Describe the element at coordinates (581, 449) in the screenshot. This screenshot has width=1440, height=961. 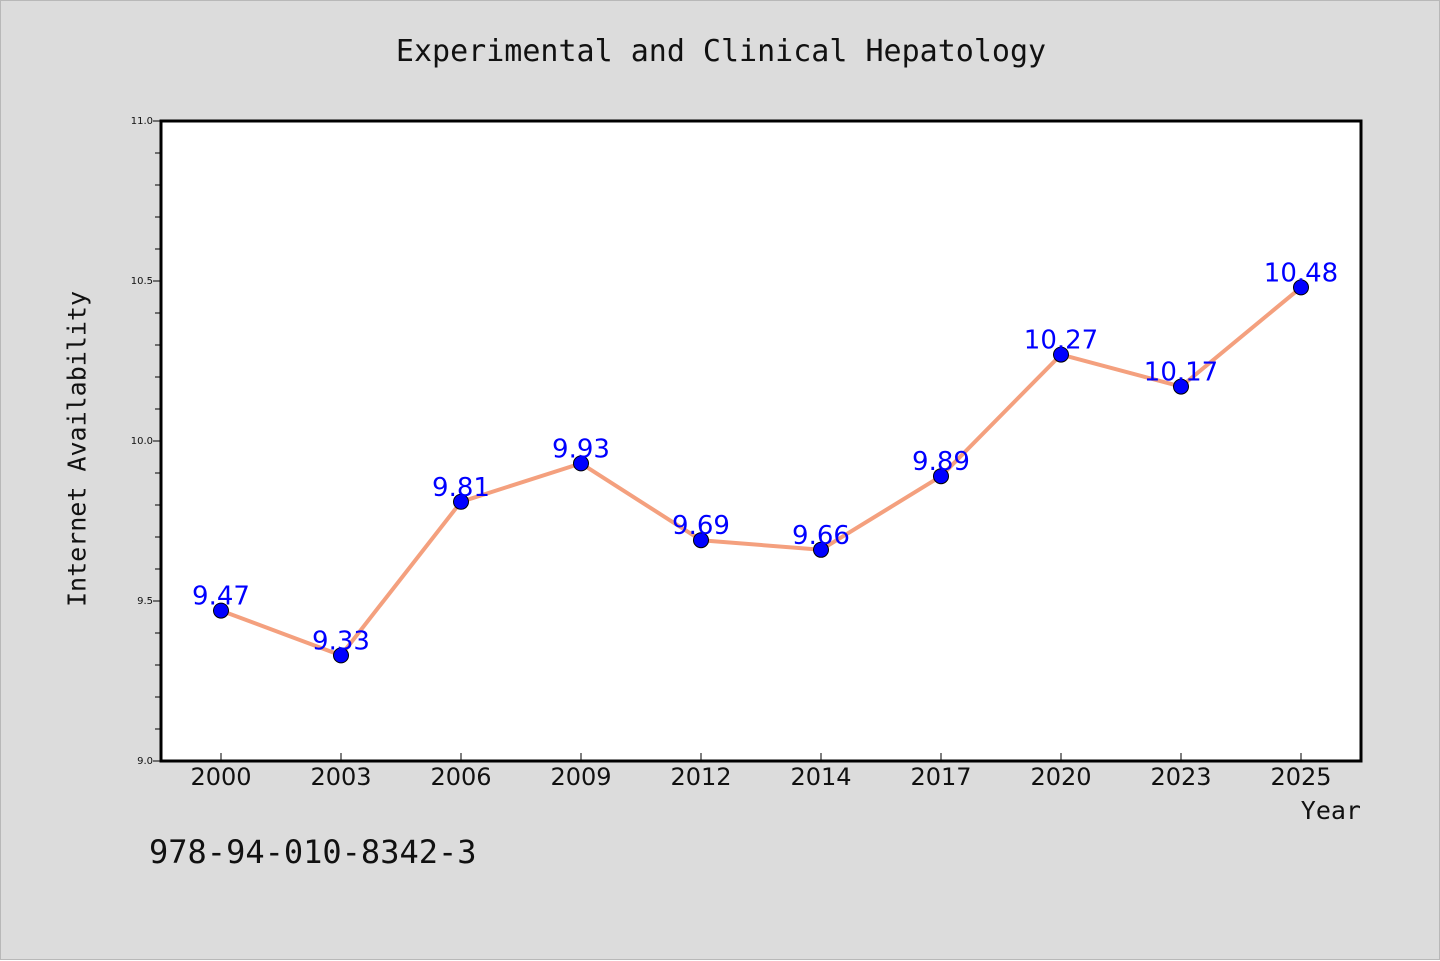
I see `data-label: 9.93` at that location.